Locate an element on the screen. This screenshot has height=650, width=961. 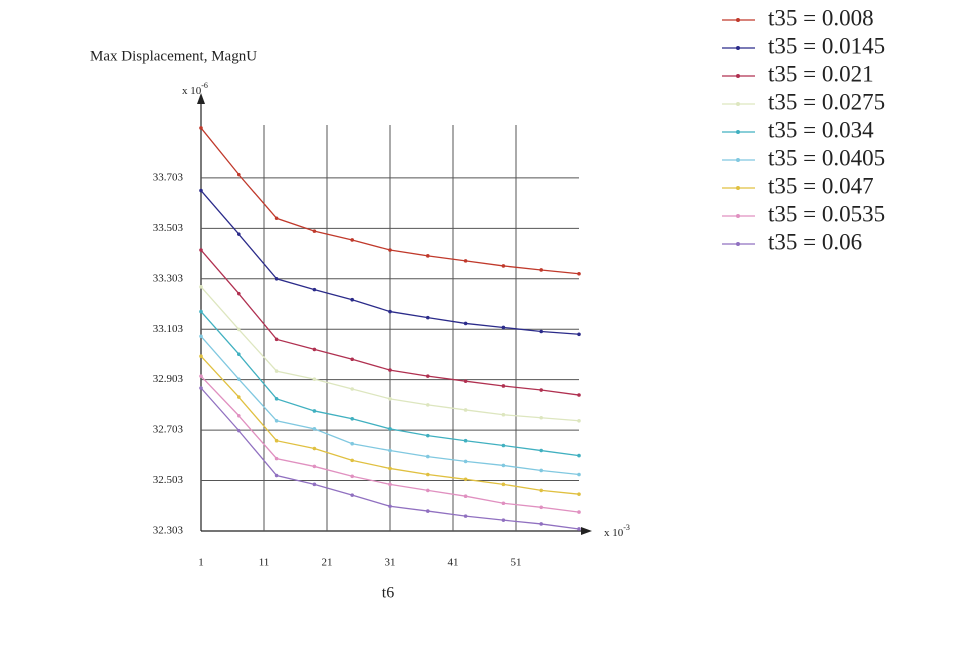
x-multiplier-exponent: -3 is located at coordinates (626, 527).